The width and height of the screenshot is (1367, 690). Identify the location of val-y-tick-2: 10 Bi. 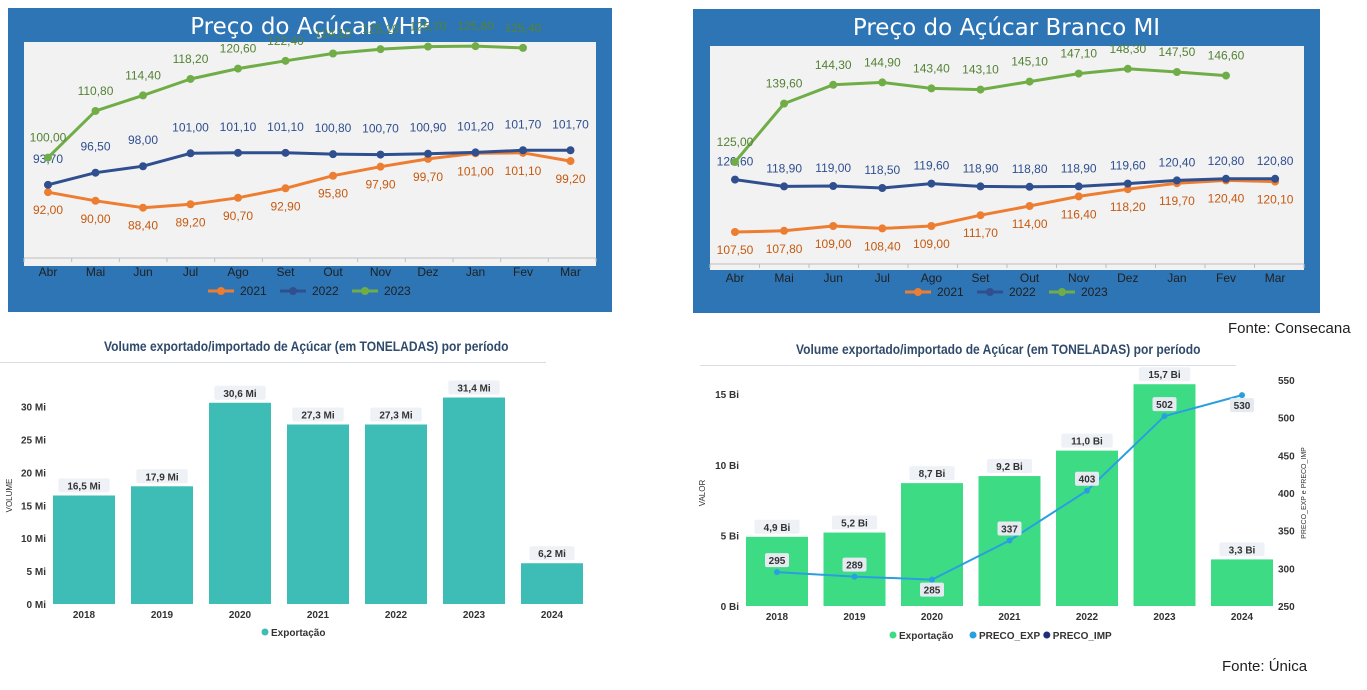
(727, 466).